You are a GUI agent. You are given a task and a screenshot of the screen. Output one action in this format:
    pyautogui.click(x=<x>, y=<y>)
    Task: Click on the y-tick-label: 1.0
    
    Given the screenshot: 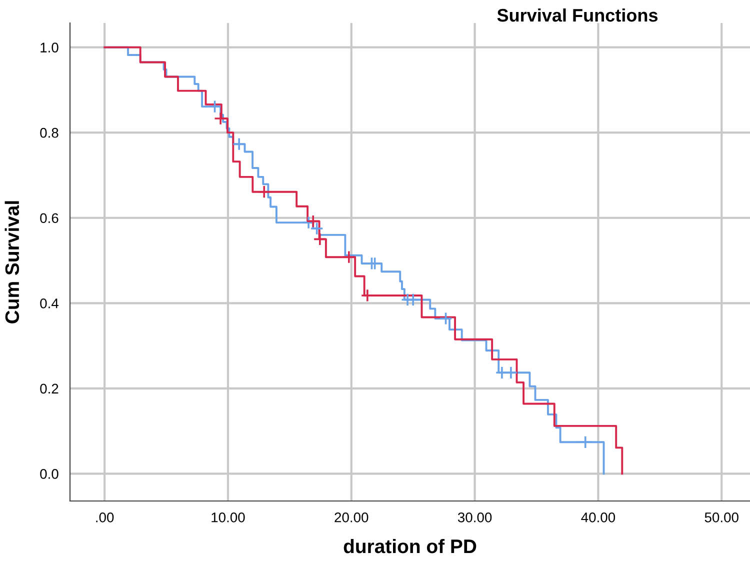 What is the action you would take?
    pyautogui.click(x=49, y=47)
    